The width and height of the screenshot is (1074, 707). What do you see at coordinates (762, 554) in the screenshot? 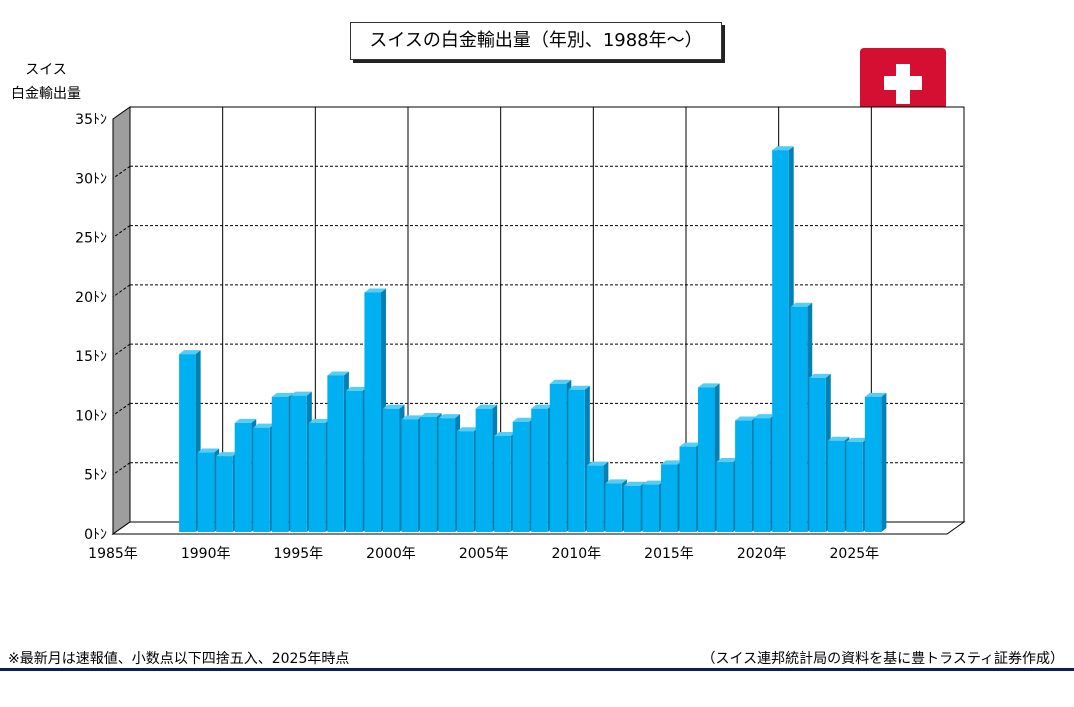
I see `x-tick-label: 2020年` at bounding box center [762, 554].